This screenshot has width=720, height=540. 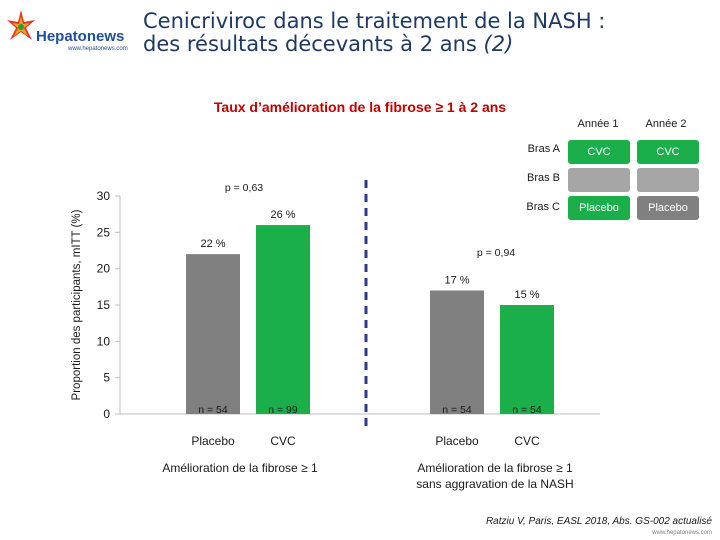 I want to click on title-line-2-main: des résultats décevants à 2 ans, so click(x=313, y=44).